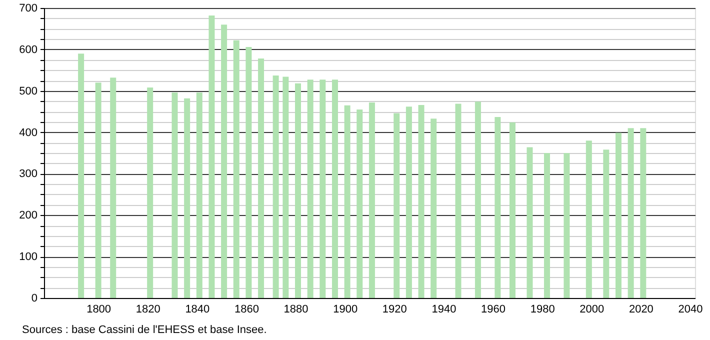  Describe the element at coordinates (28, 257) in the screenshot. I see `y-tick-label: 100` at that location.